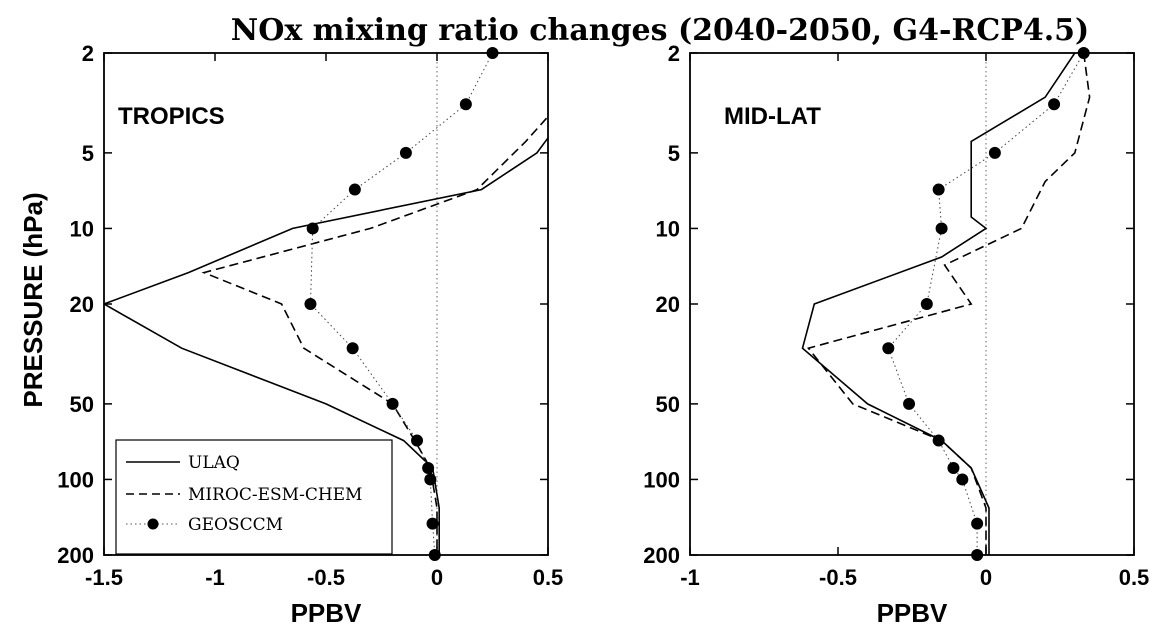 The image size is (1170, 634). I want to click on y-tick-label-tropics: 20, so click(82, 304).